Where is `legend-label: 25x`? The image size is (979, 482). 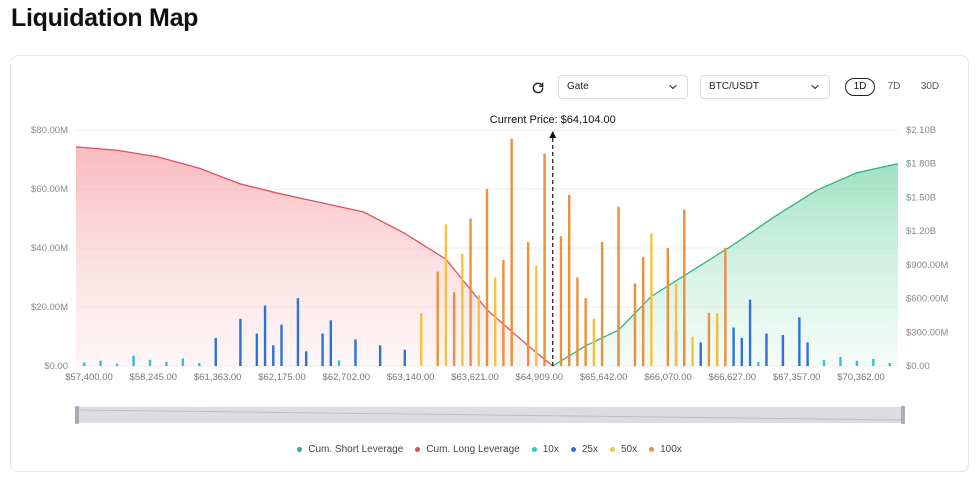
legend-label: 25x is located at coordinates (589, 449).